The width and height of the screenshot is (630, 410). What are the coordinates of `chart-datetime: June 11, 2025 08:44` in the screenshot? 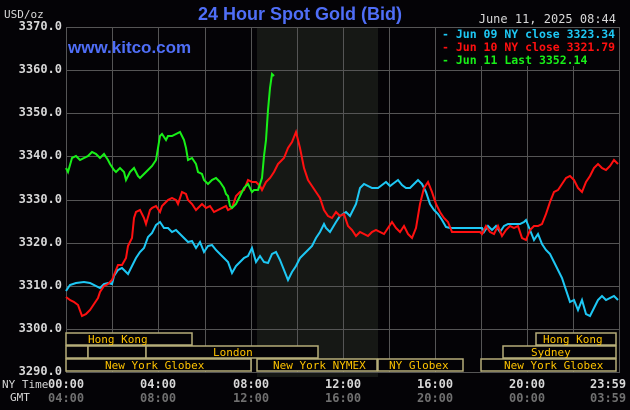 It's located at (547, 19).